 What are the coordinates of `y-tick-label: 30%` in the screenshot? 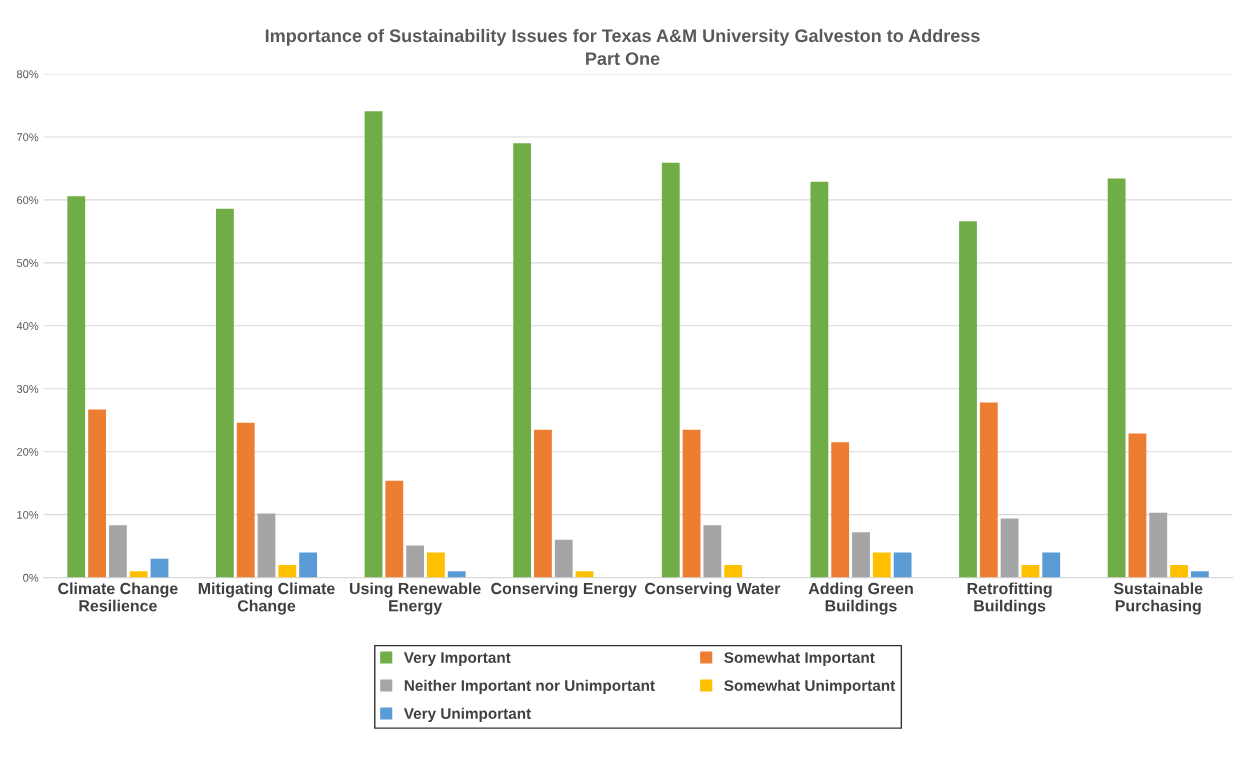 It's located at (27, 389).